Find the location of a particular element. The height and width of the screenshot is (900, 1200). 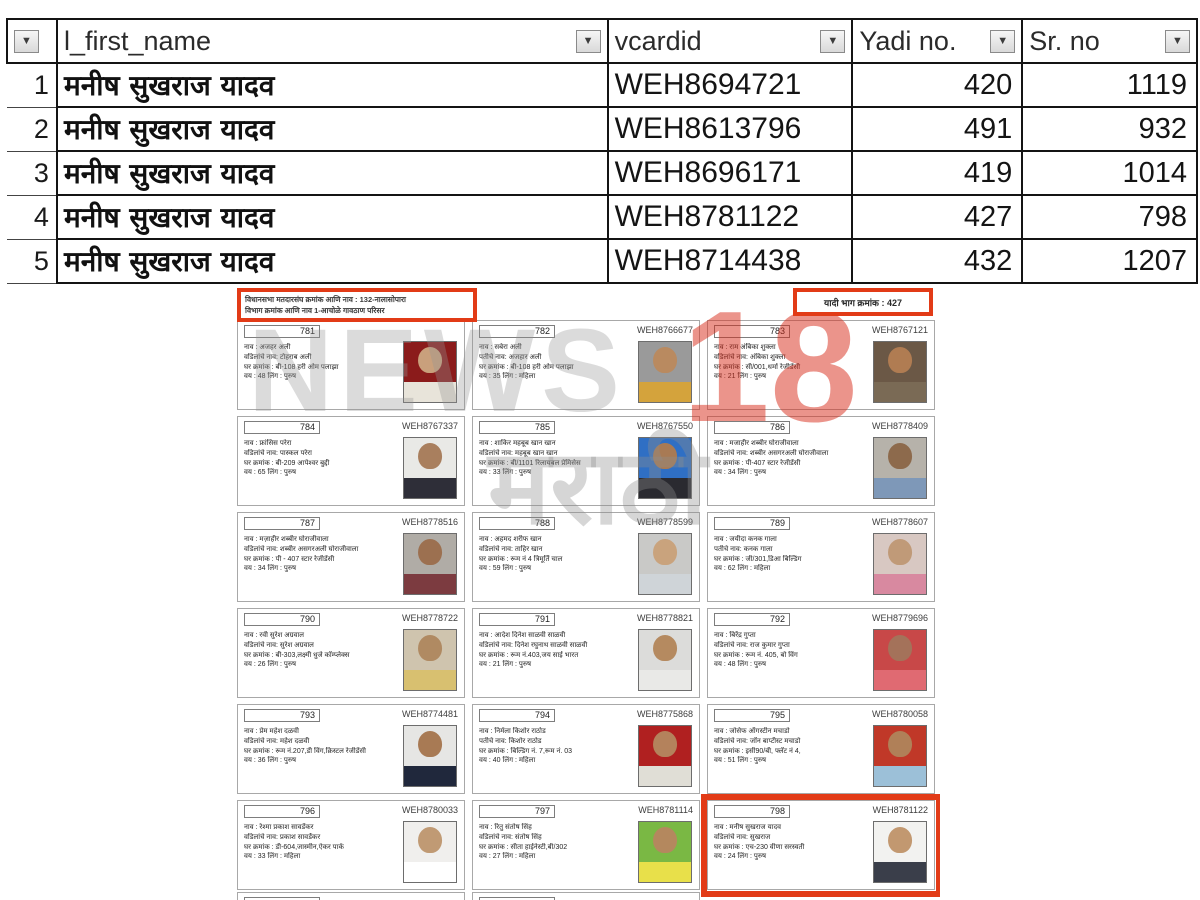

sheet-row: 4 मनीष सुखराज यादव WEH8781122 427 798 is located at coordinates (602, 217).